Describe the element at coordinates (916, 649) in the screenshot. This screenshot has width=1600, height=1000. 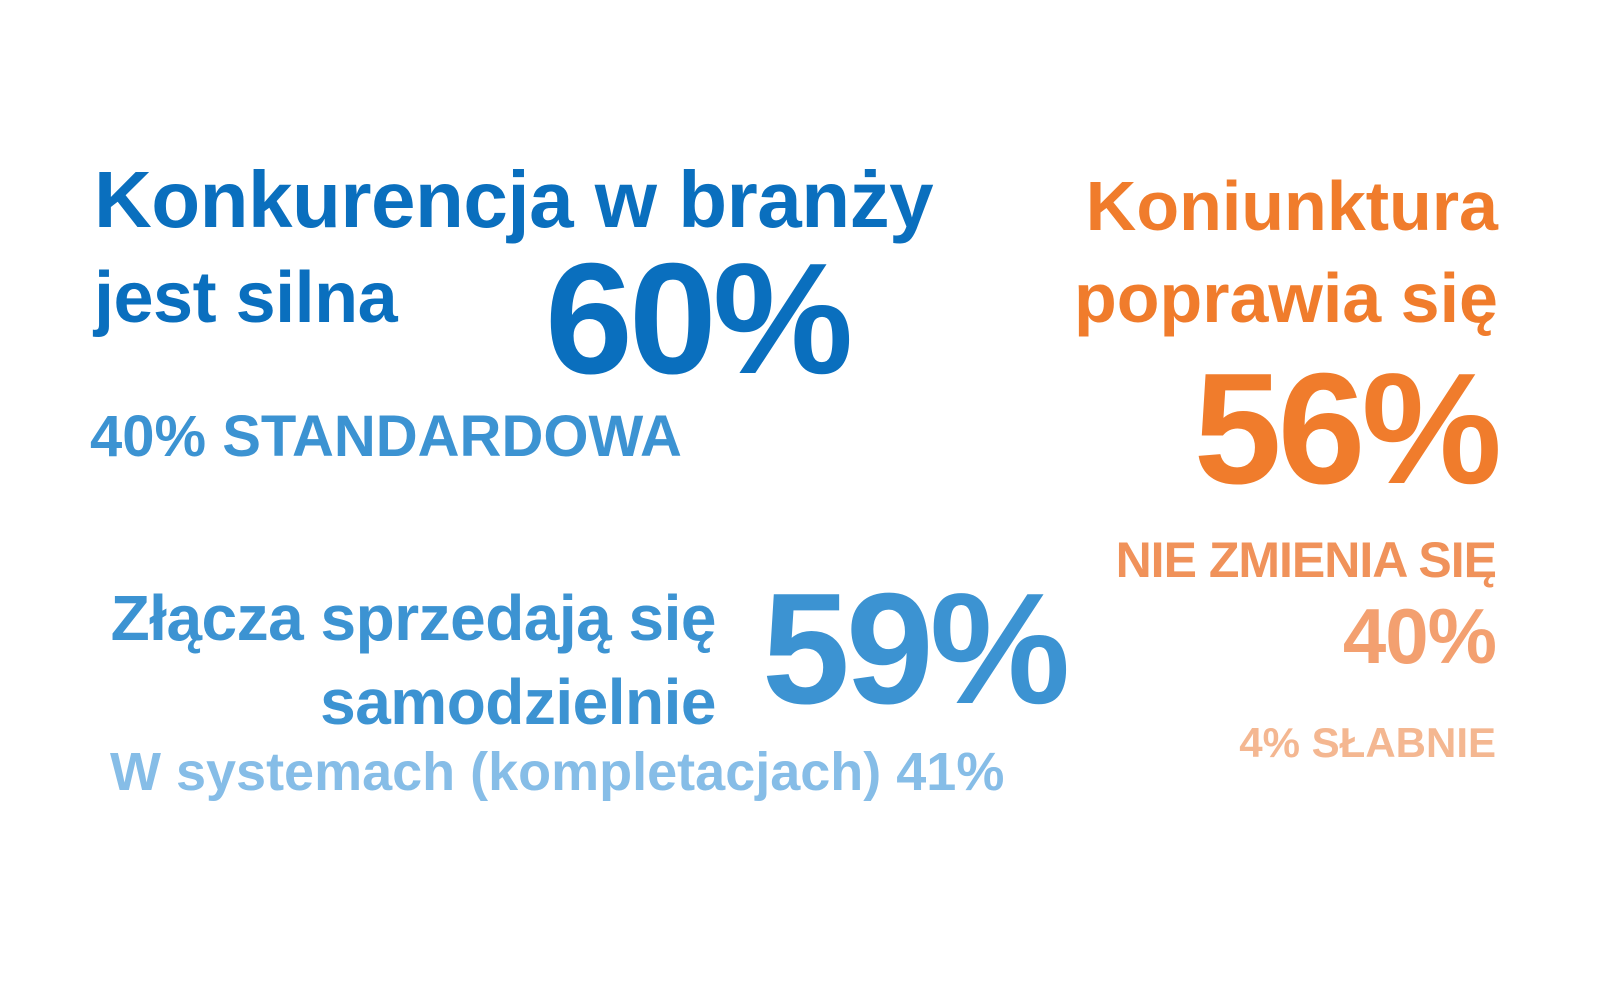
I see `connectors-main-value: 59%` at that location.